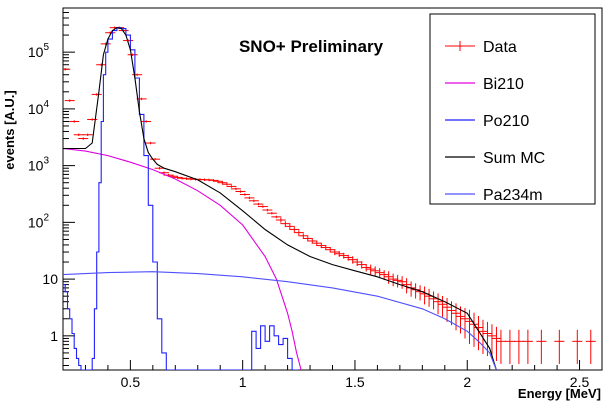 This screenshot has width=611, height=405. Describe the element at coordinates (559, 393) in the screenshot. I see `x-axis-label: Energy [MeV]` at that location.